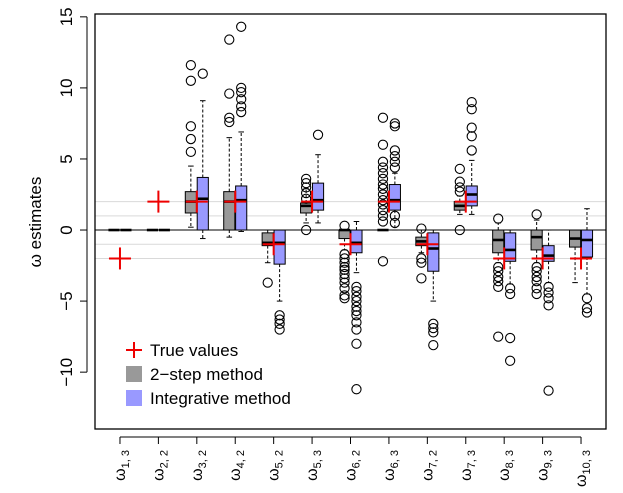 The width and height of the screenshot is (623, 493). I want to click on x-tick-label: ω7, 2, so click(429, 465).